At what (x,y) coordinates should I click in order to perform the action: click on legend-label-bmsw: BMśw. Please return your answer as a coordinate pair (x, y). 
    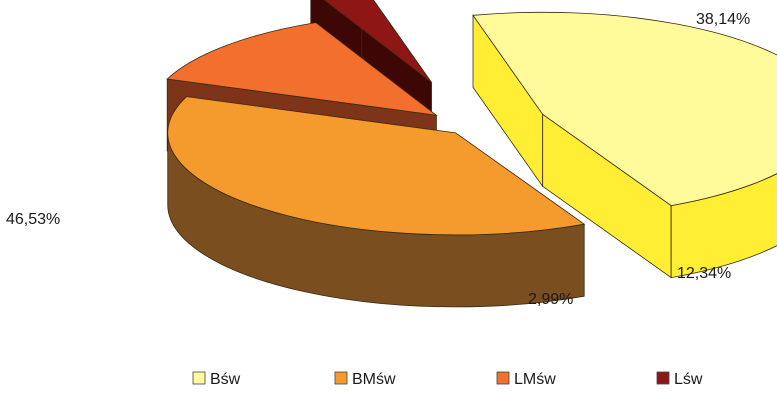
    Looking at the image, I should click on (374, 379).